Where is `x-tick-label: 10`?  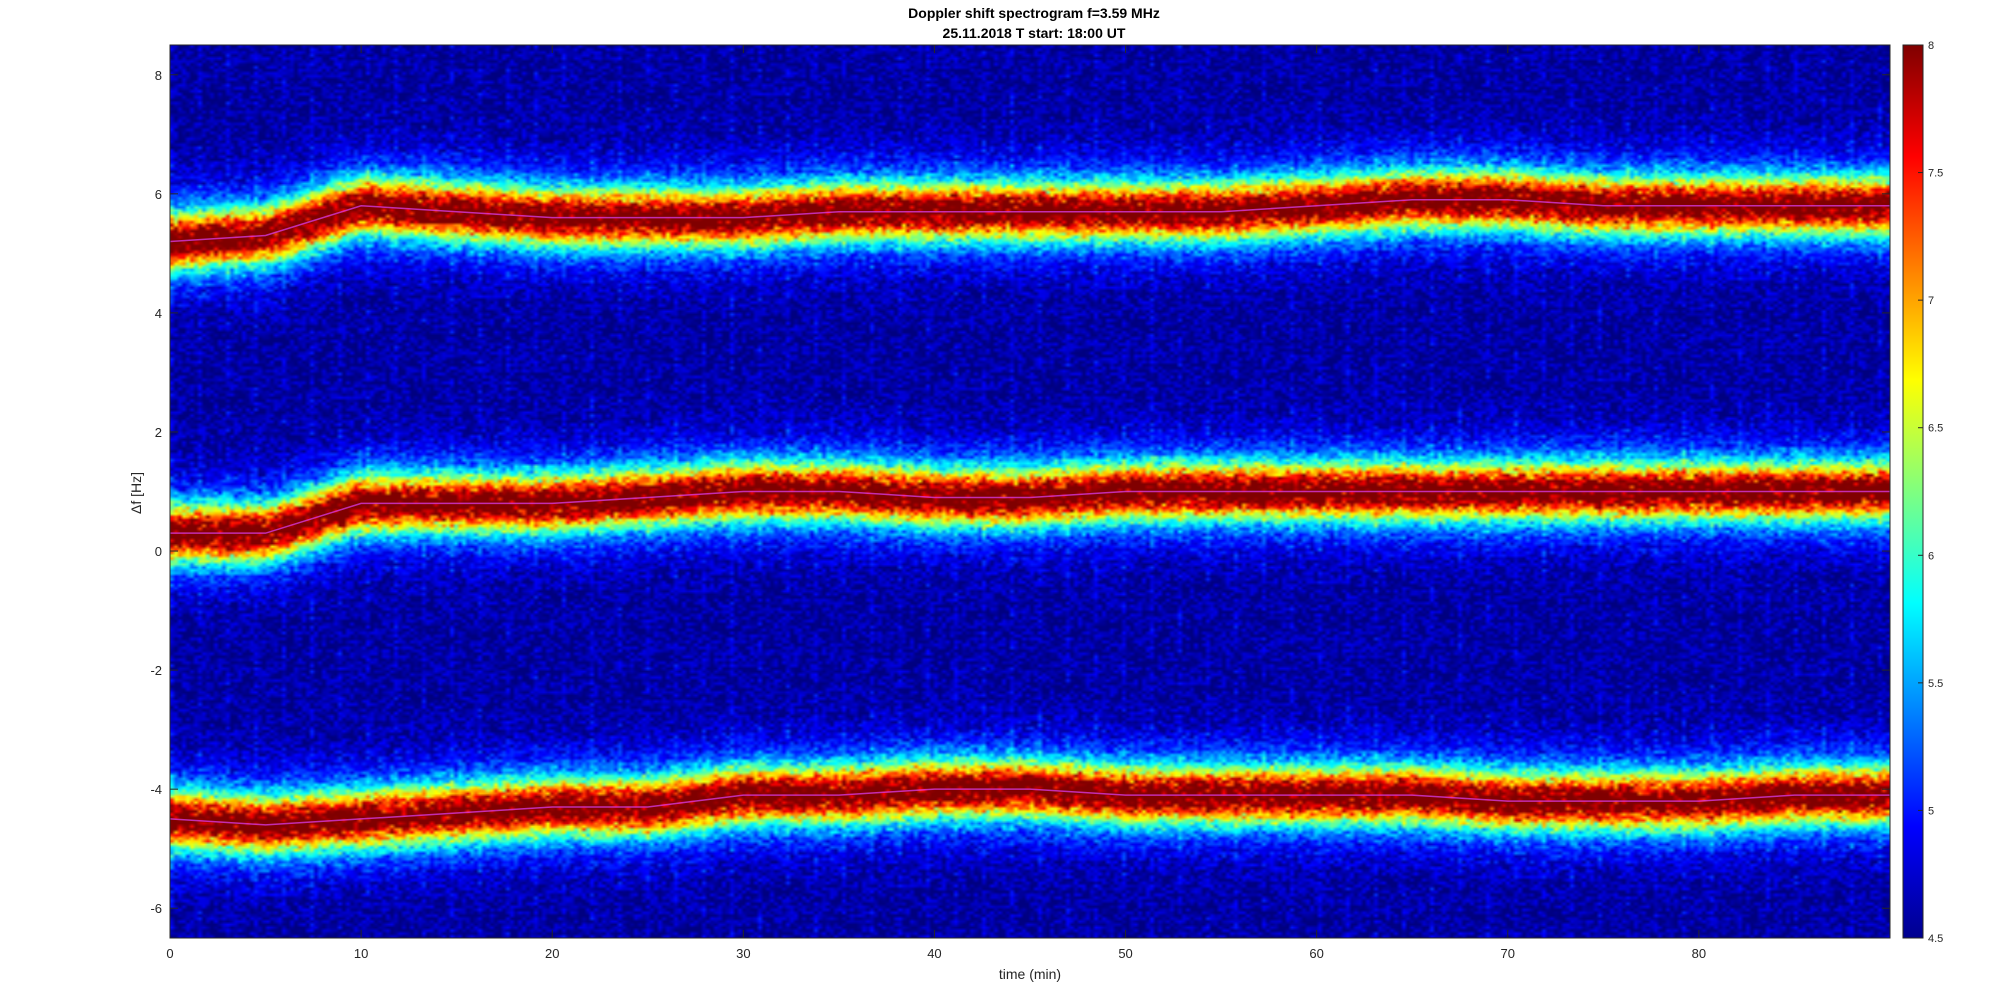
x-tick-label: 10 is located at coordinates (361, 953).